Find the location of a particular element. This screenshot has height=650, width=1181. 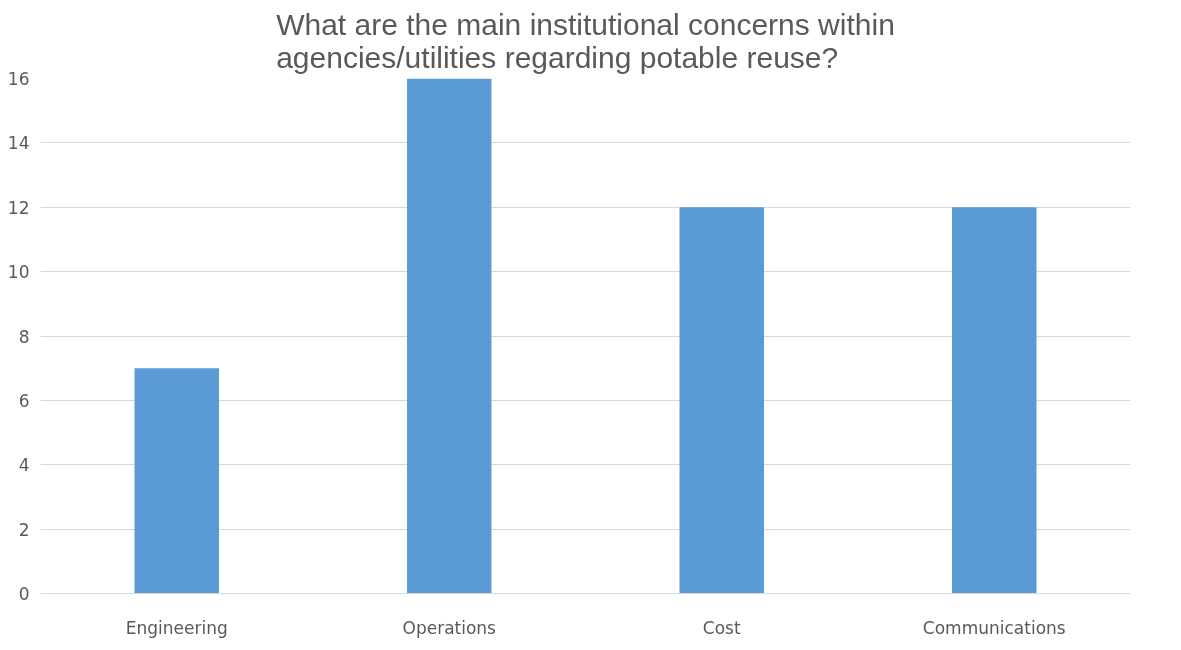

y-tick-label: 6 is located at coordinates (24, 400).